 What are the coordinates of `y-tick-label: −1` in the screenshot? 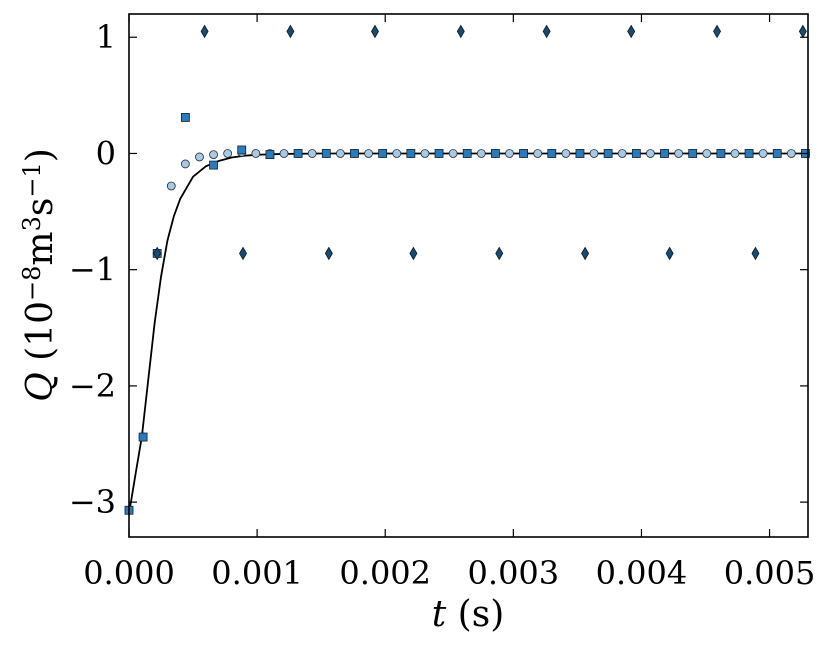 It's located at (92, 270).